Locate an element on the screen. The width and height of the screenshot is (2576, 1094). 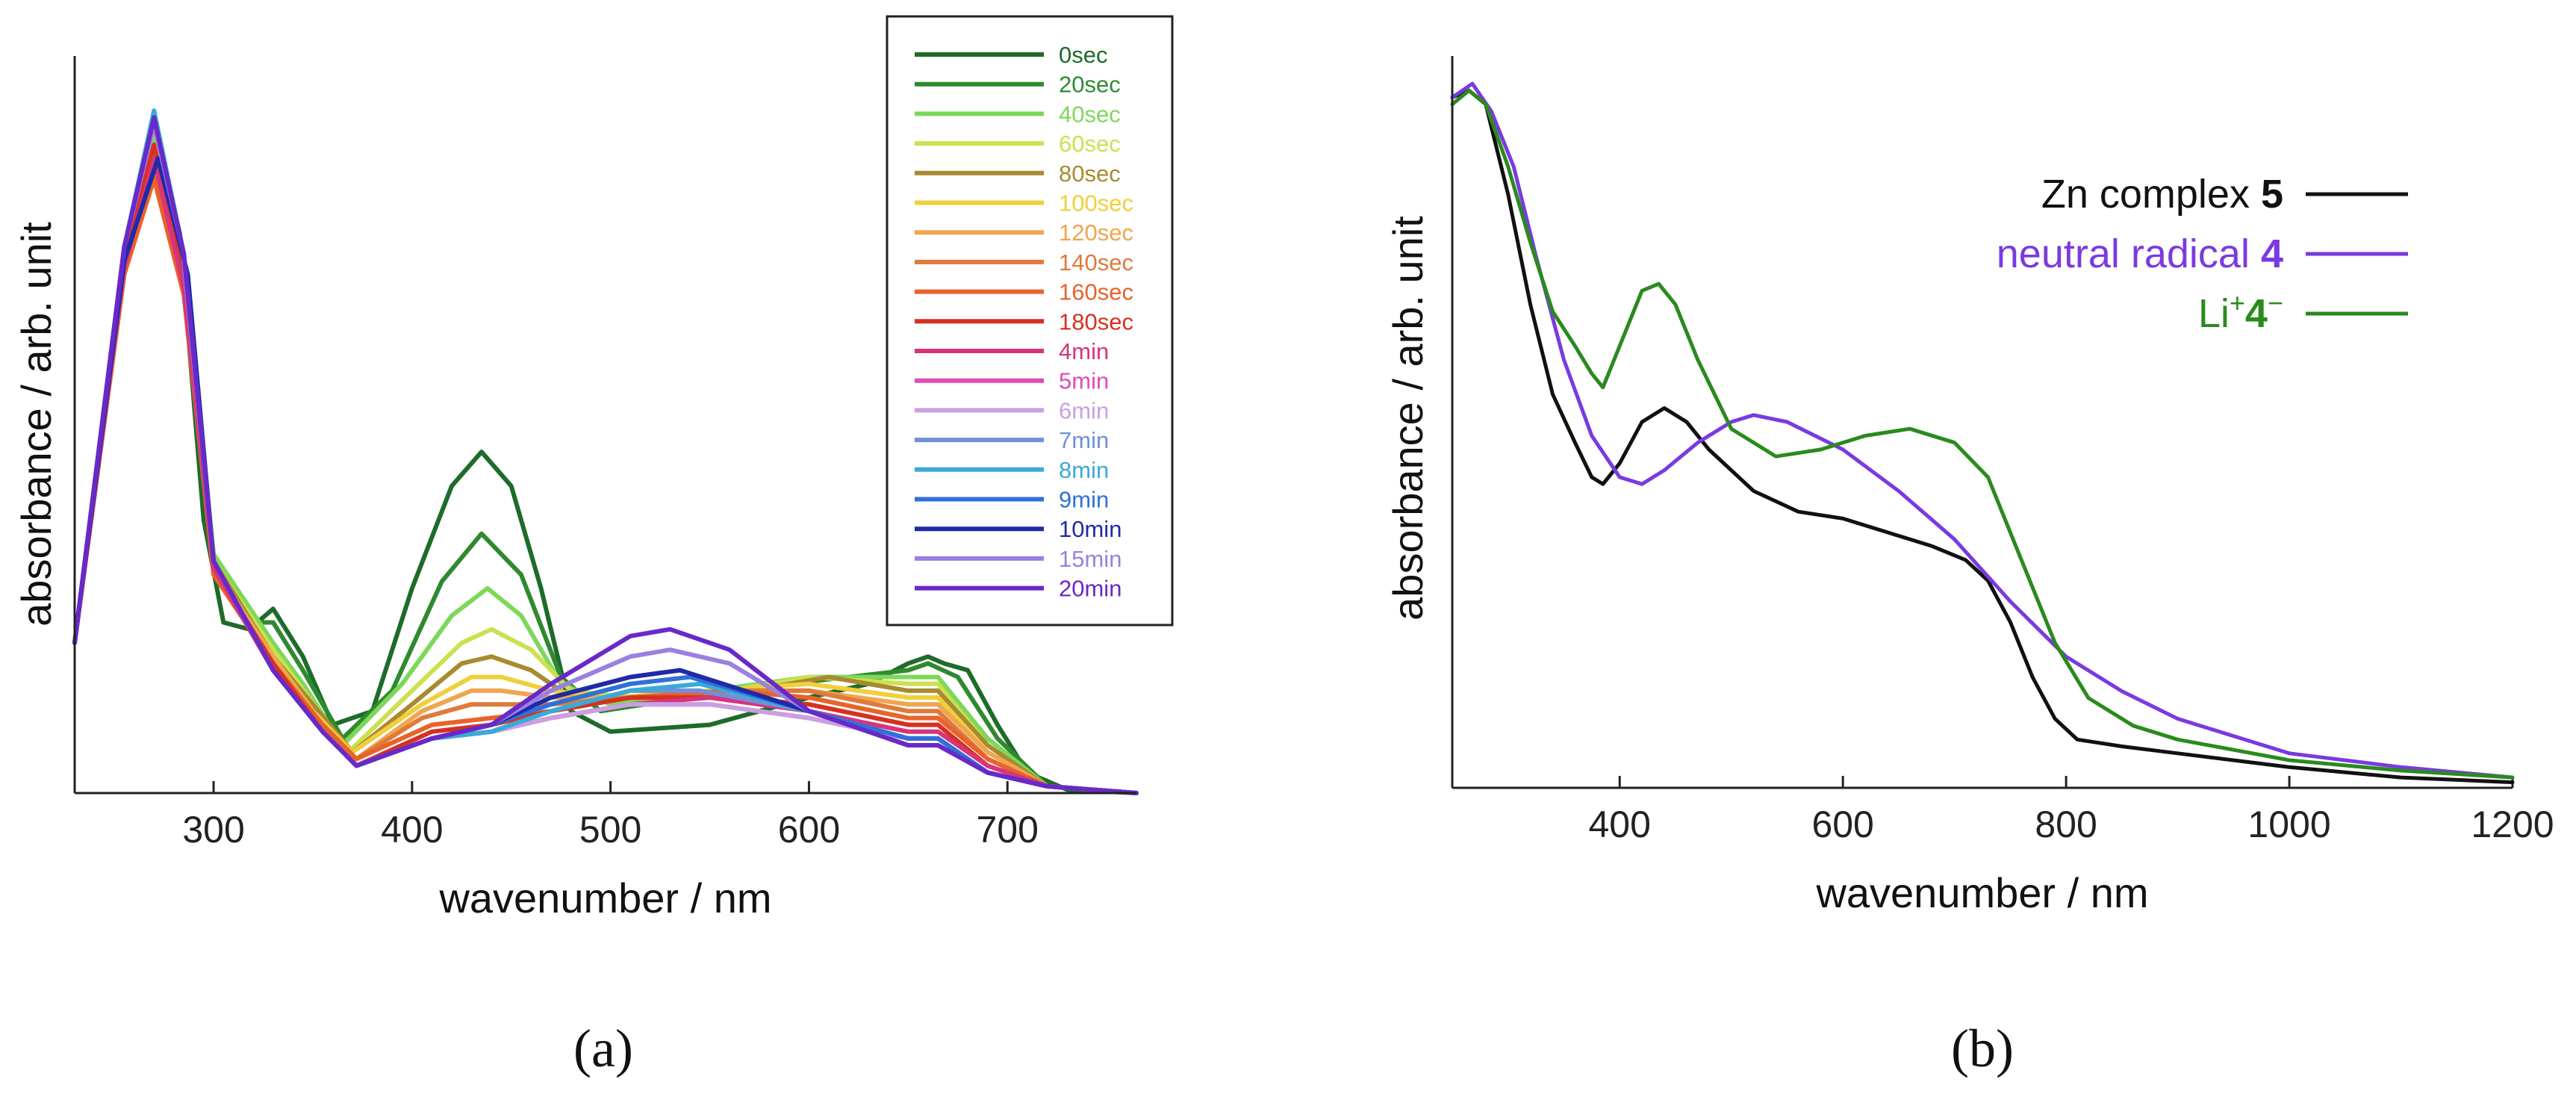
legend-label: 5min is located at coordinates (1084, 381).